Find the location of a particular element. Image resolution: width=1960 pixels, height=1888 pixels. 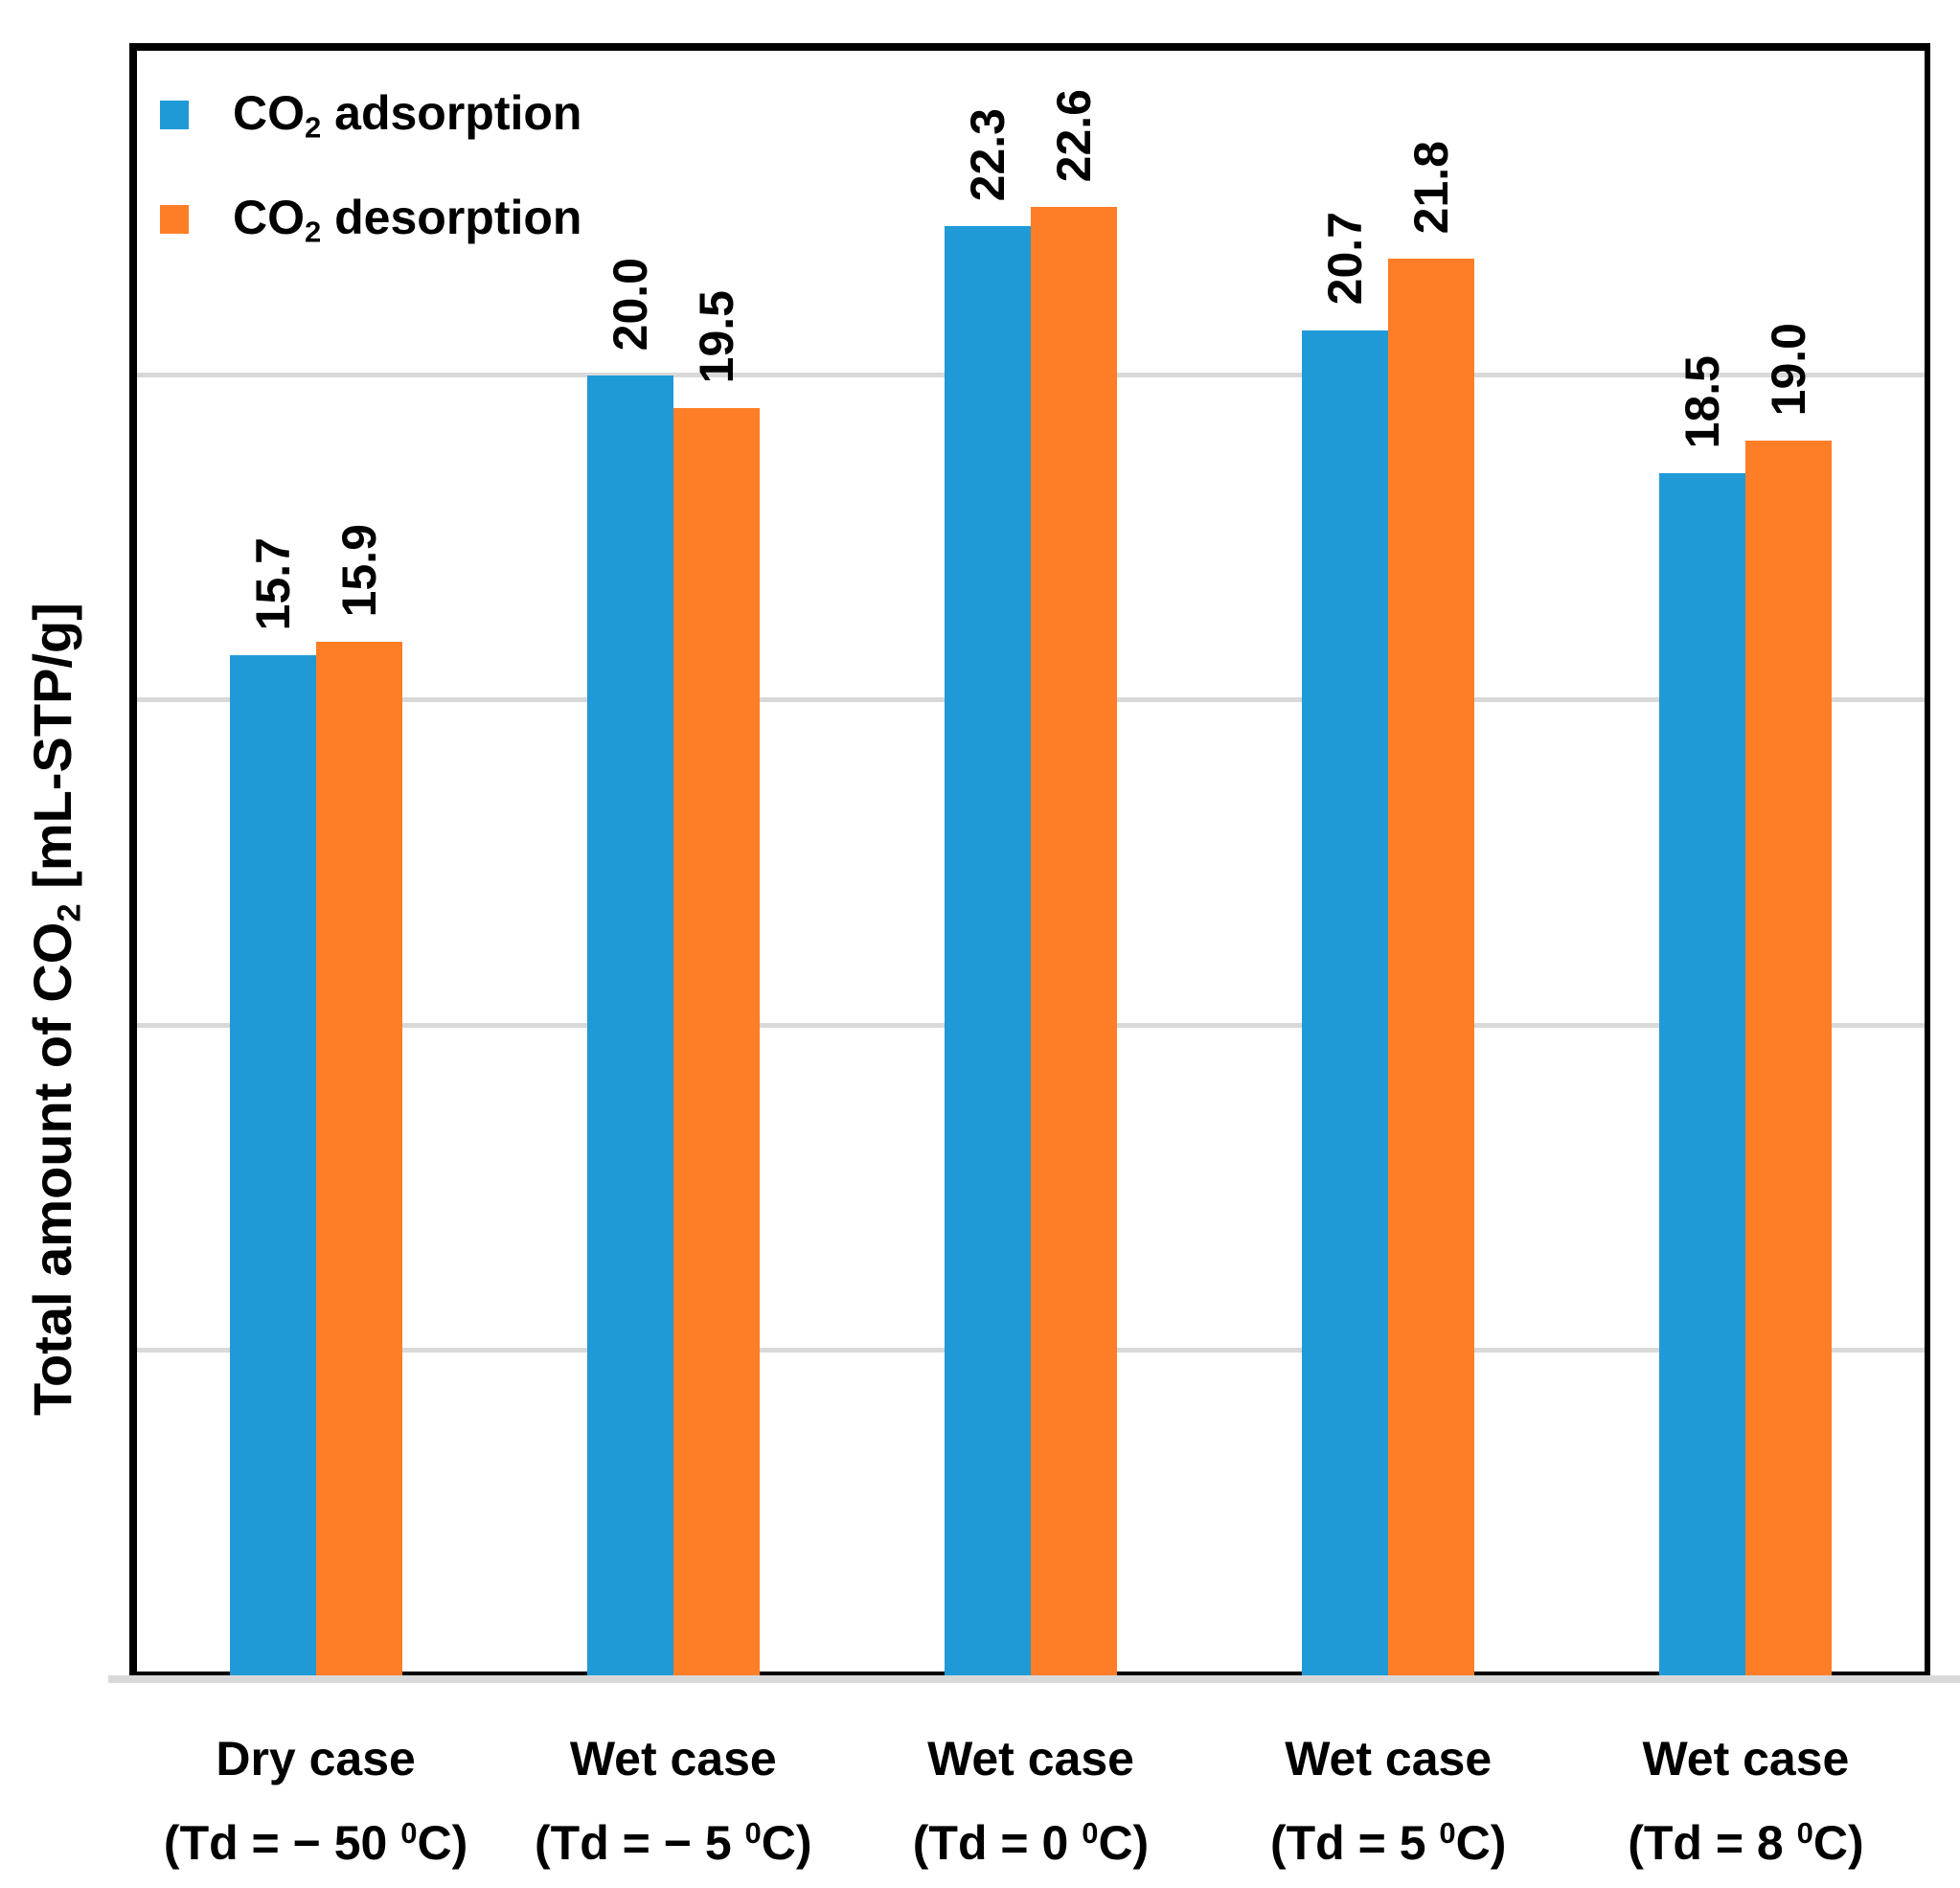

category-label-line2-pre: (Td = 0 is located at coordinates (997, 1843).